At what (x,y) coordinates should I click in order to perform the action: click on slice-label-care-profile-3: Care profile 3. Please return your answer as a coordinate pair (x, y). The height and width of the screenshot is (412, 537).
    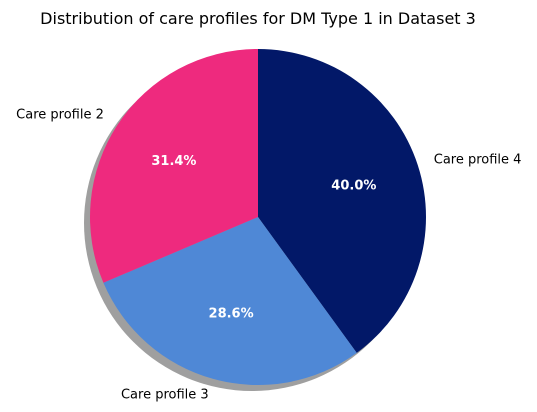
    Looking at the image, I should click on (165, 395).